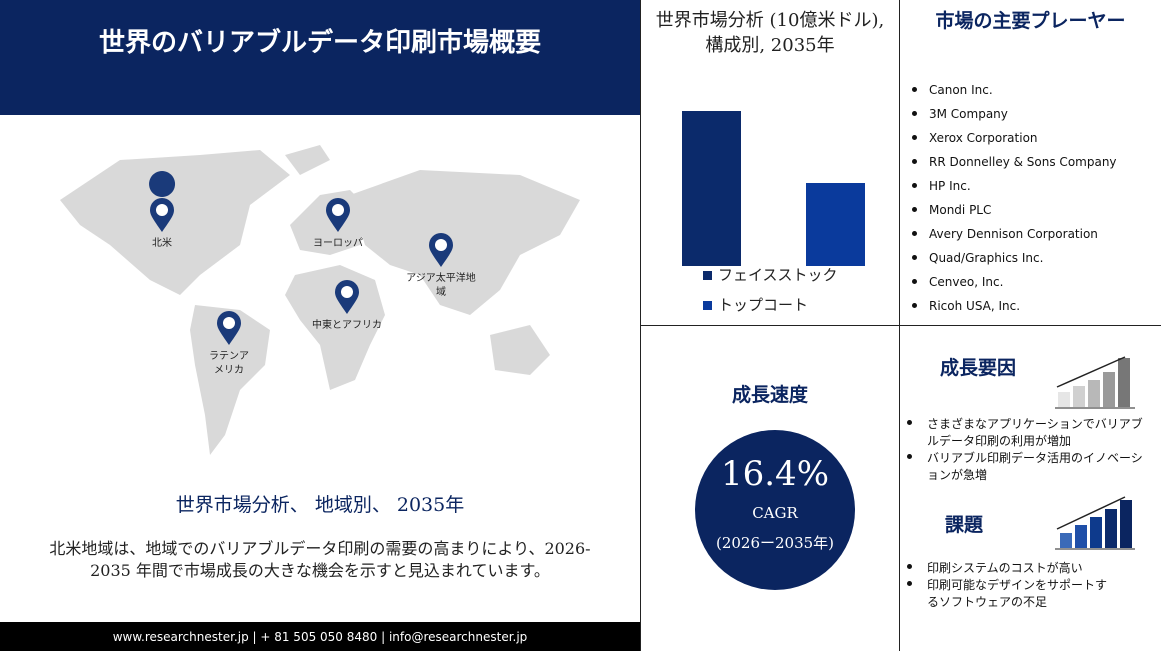 This screenshot has height=651, width=1161. Describe the element at coordinates (775, 543) in the screenshot. I see `cagr-period: (2026ー2035年)` at that location.